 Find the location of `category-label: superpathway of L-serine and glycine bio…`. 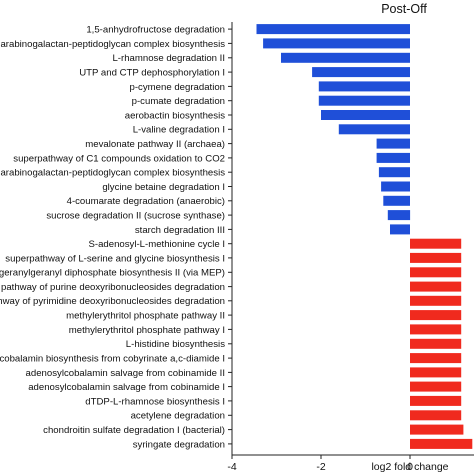

category-label: superpathway of L-serine and glycine bio… is located at coordinates (115, 258).